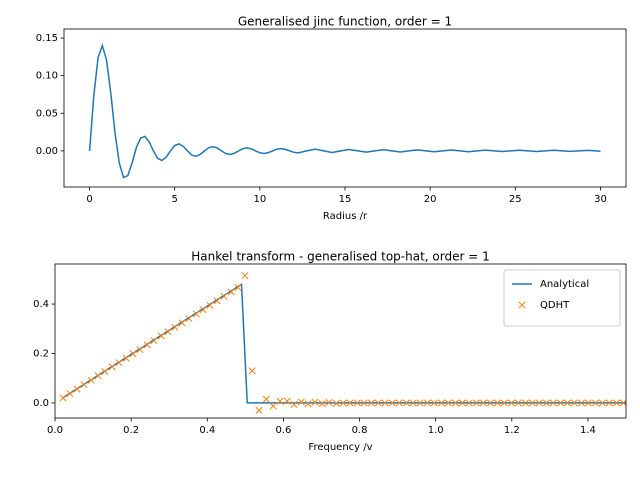 The image size is (640, 480). What do you see at coordinates (360, 430) in the screenshot?
I see `x-tick-label: 0.8` at bounding box center [360, 430].